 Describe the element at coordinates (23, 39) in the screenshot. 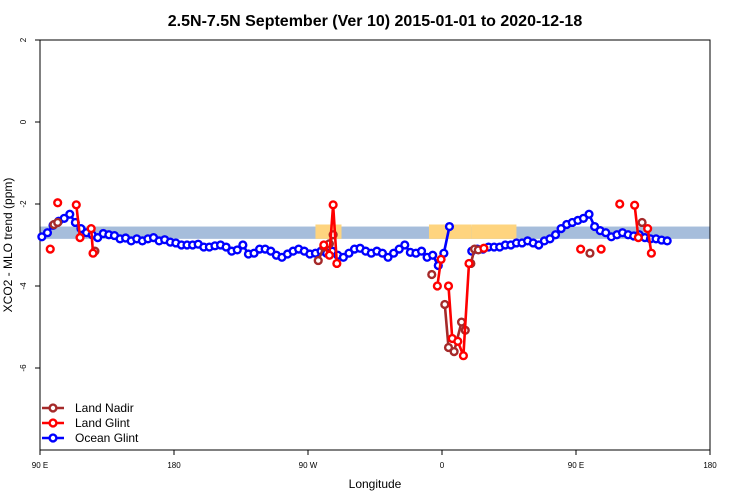

I see `y-tick-label: 2` at that location.